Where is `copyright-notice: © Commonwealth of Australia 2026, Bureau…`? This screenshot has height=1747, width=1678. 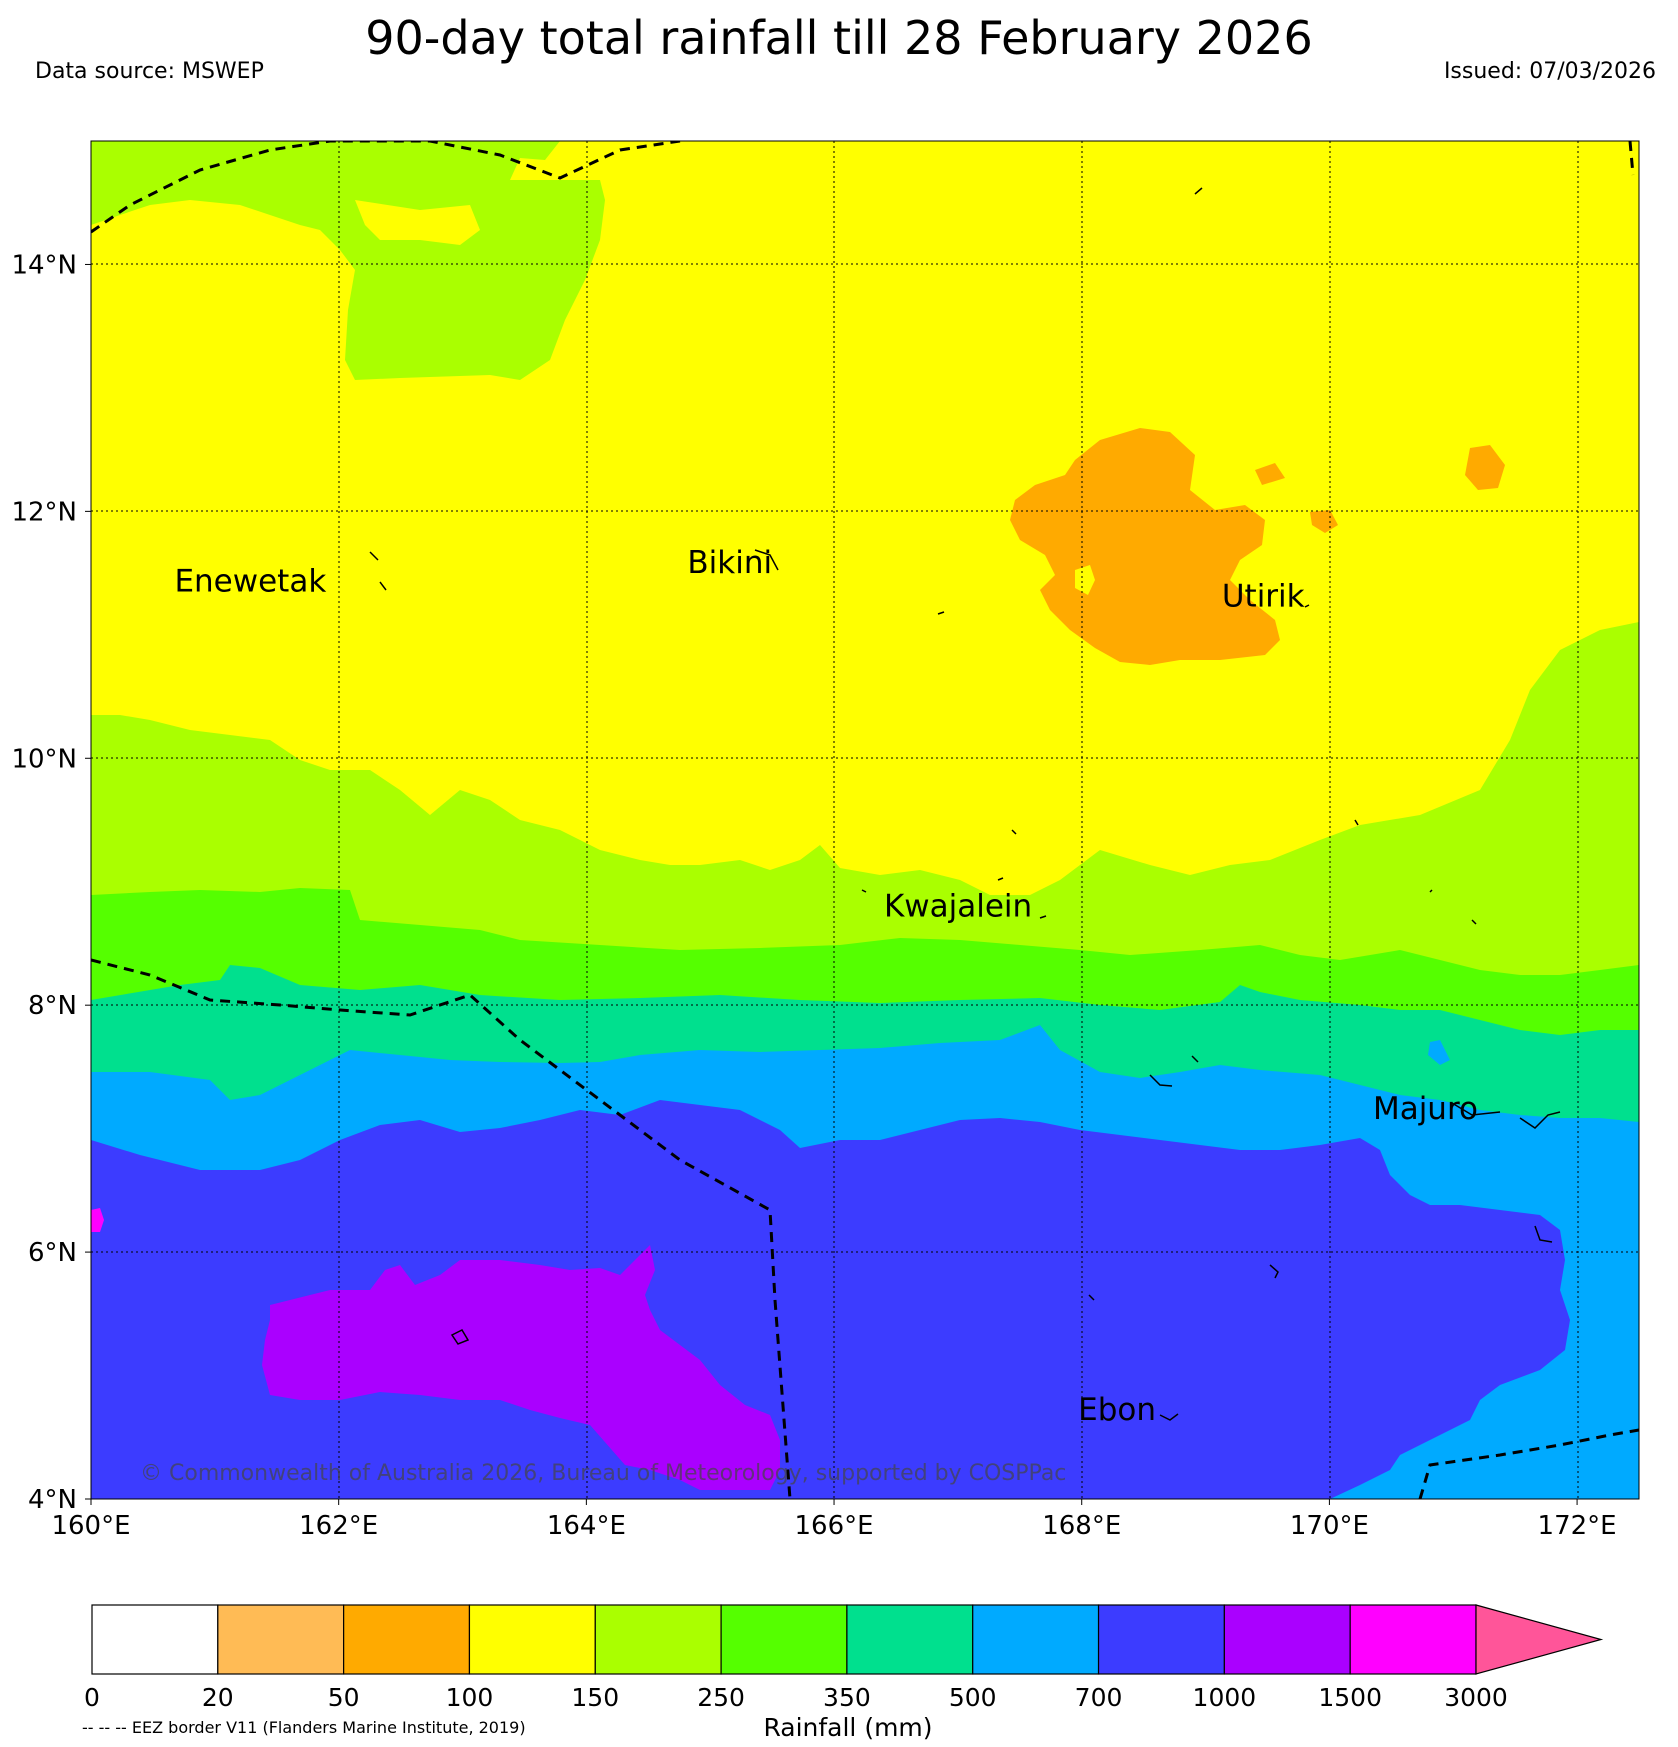 copyright-notice: © Commonwealth of Australia 2026, Bureau… is located at coordinates (603, 1473).